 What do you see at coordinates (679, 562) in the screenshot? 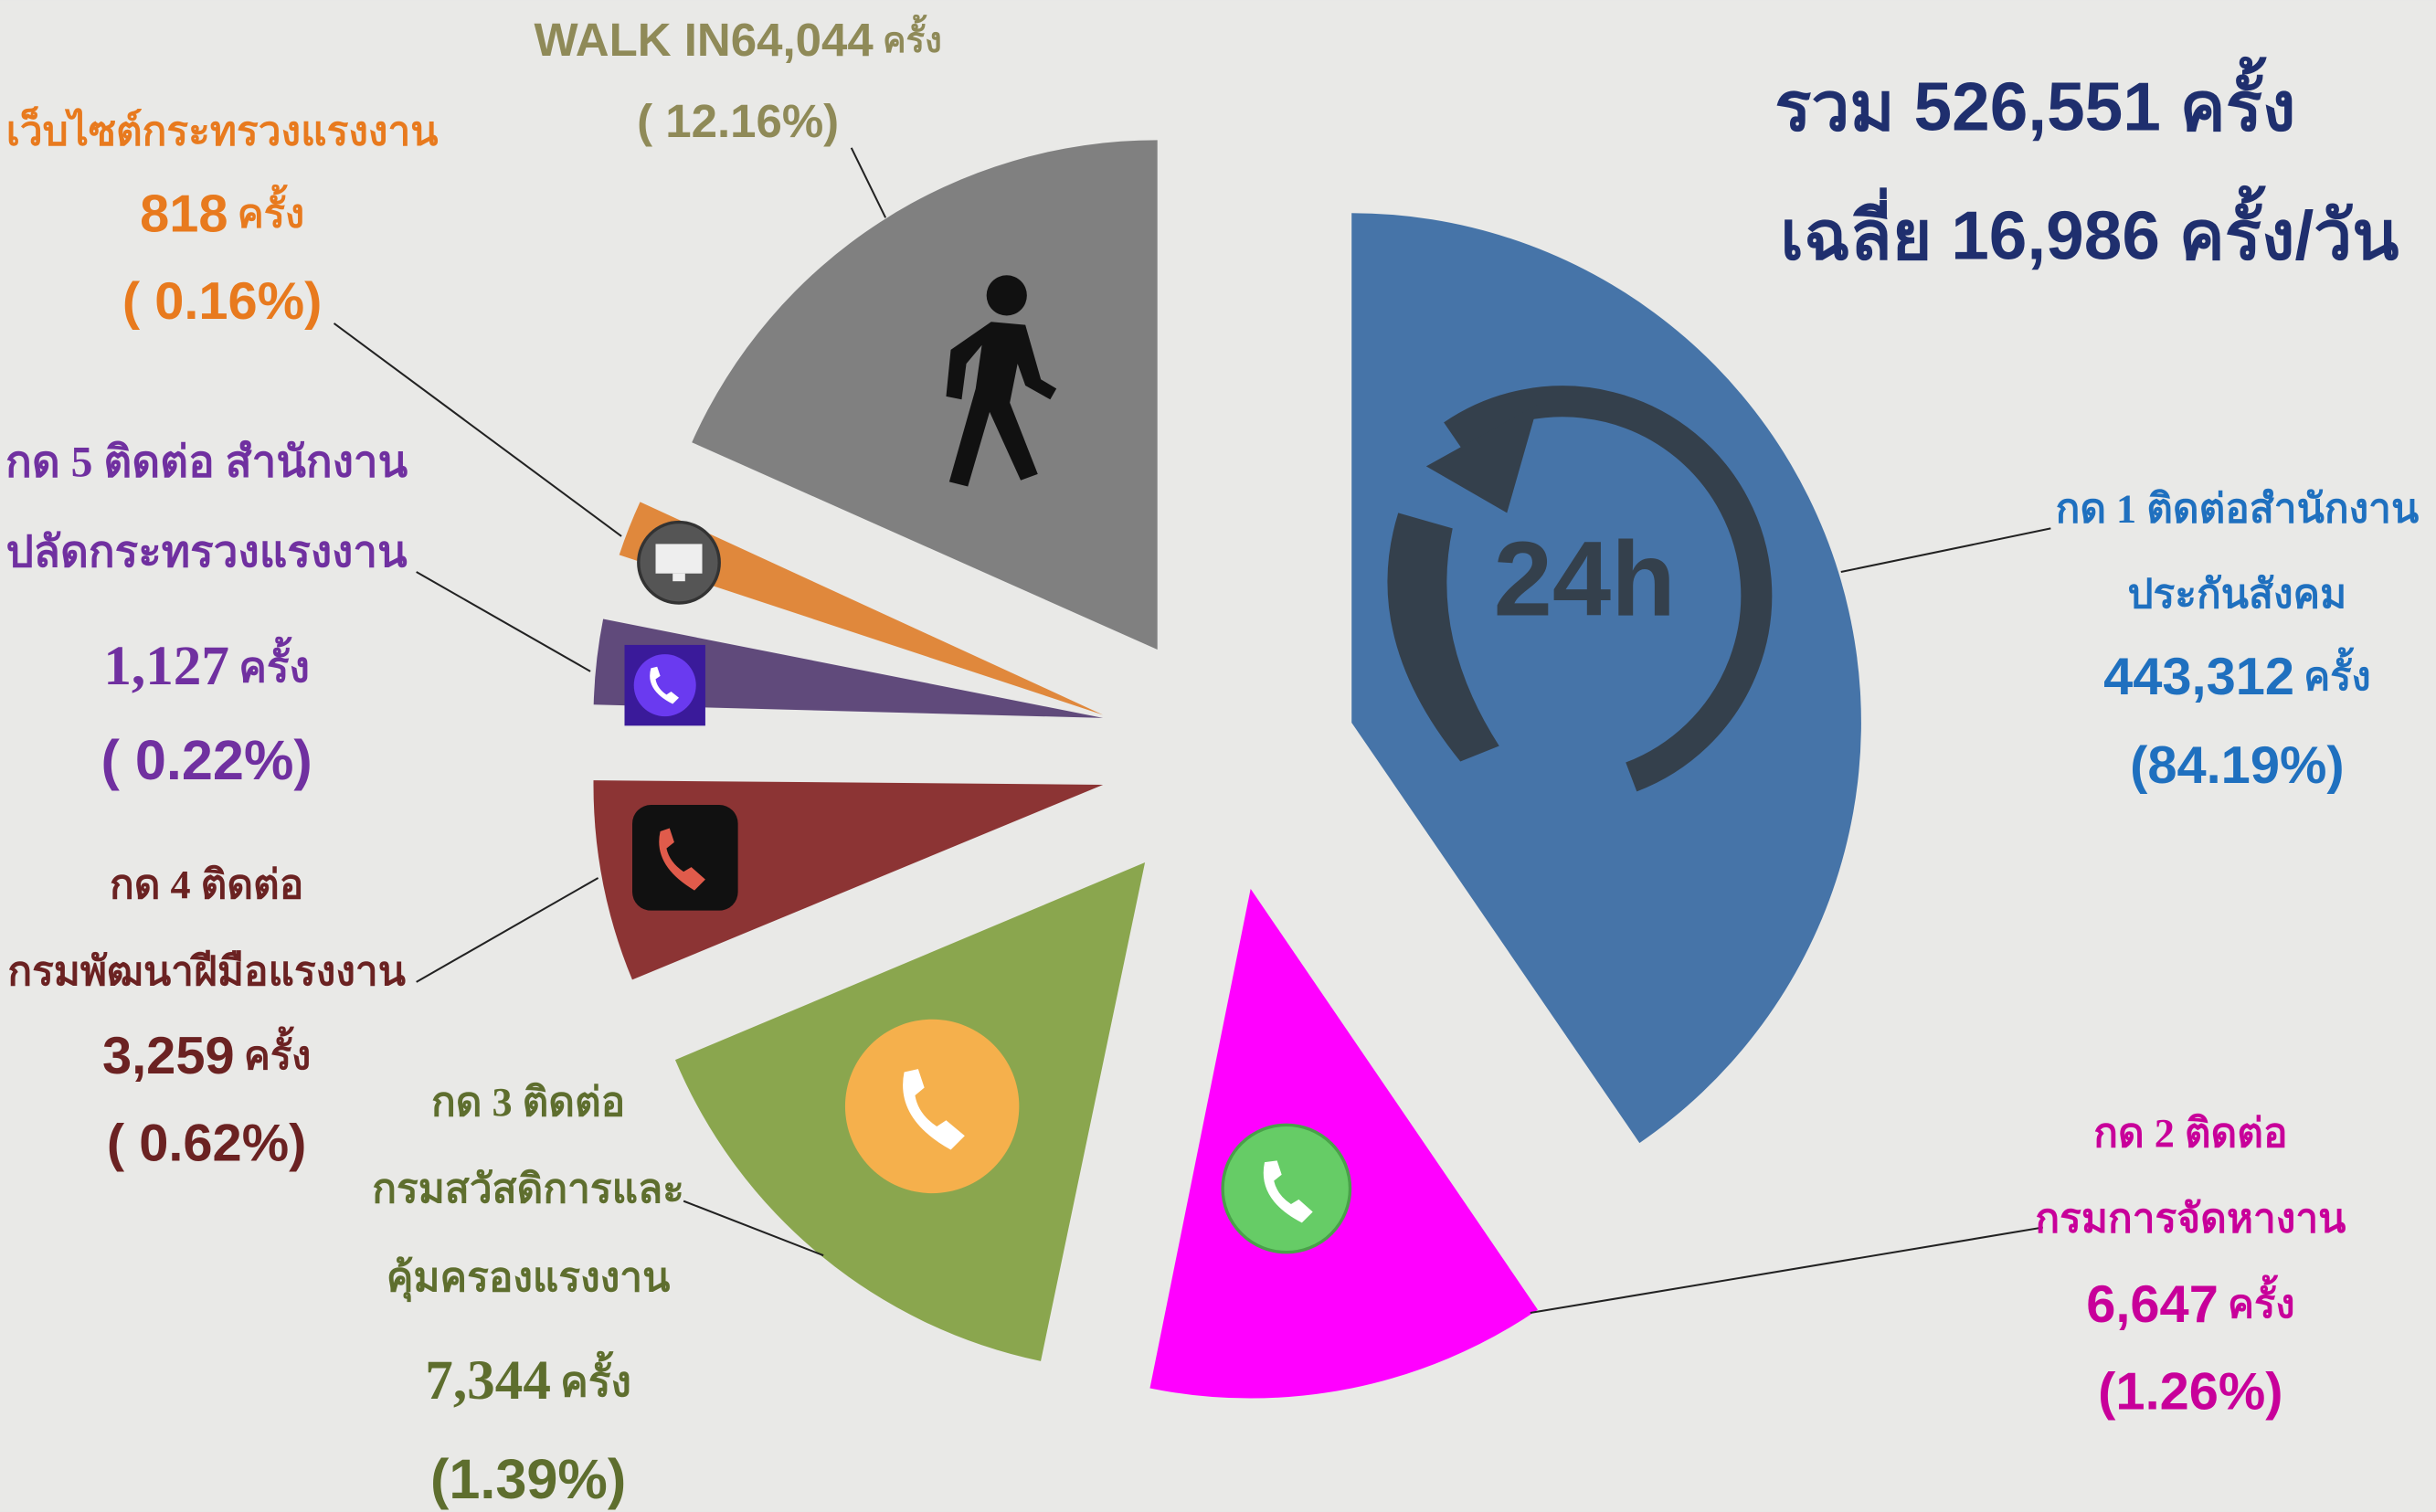
I see `icon-monitor` at bounding box center [679, 562].